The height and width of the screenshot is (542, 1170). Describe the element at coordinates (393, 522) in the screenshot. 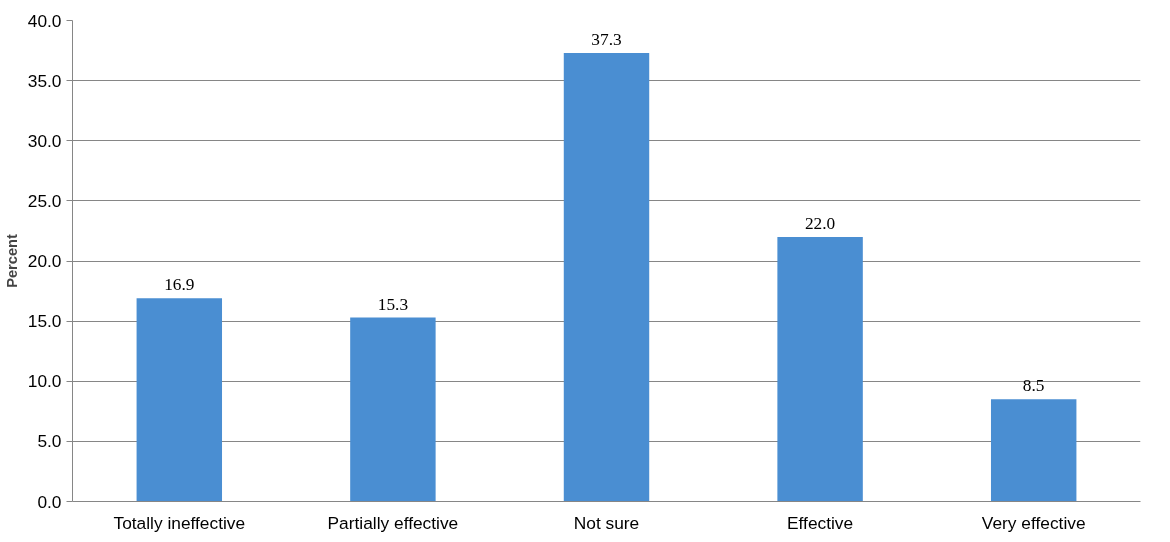

I see `x-tick-label: Partially effective` at that location.